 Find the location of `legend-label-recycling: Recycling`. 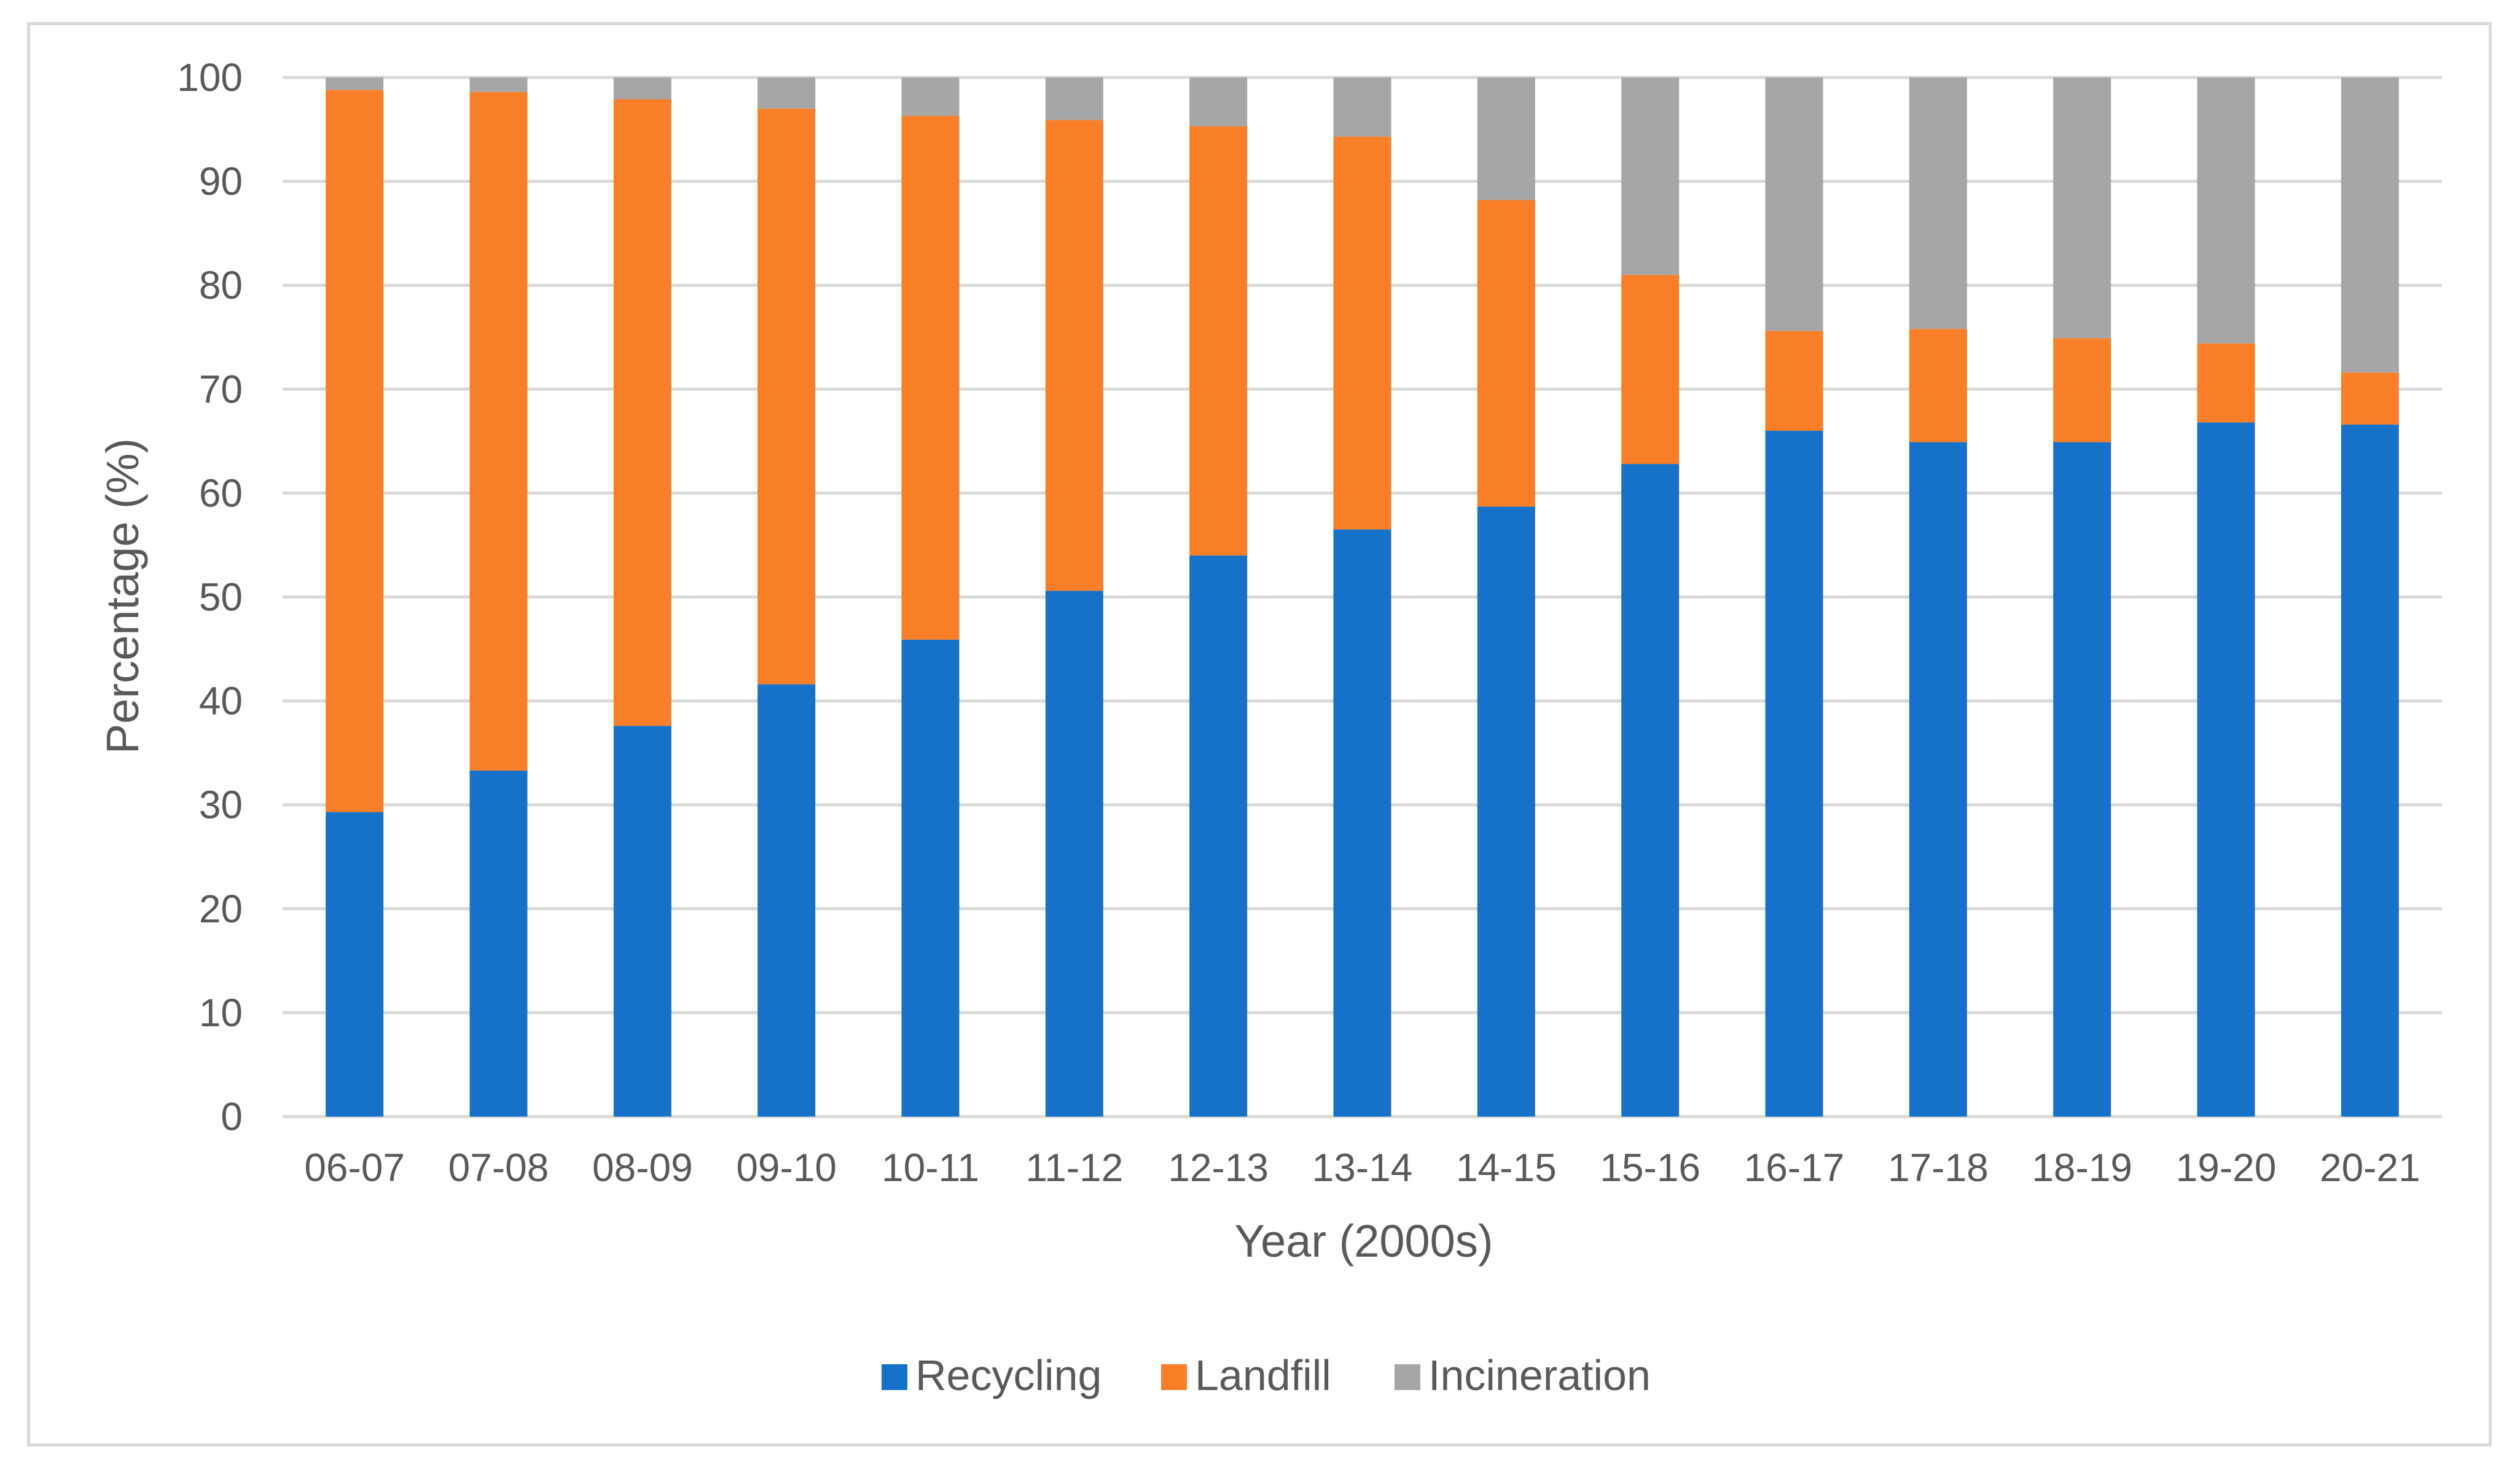

legend-label-recycling: Recycling is located at coordinates (1008, 1375).